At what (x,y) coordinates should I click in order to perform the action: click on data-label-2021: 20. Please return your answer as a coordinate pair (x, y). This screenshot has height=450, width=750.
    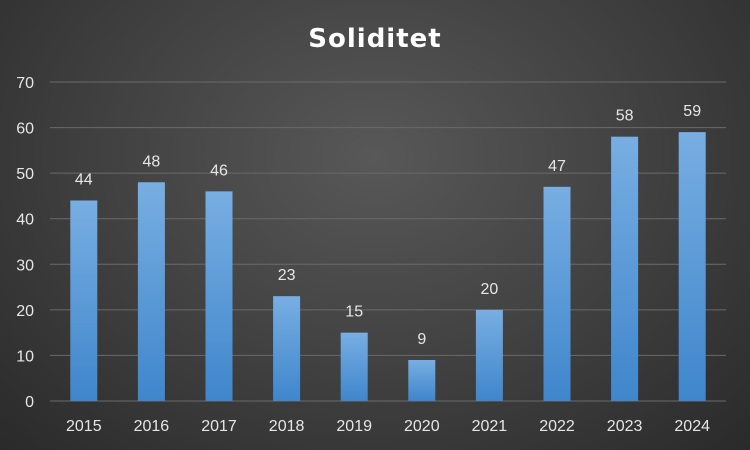
    Looking at the image, I should click on (490, 289).